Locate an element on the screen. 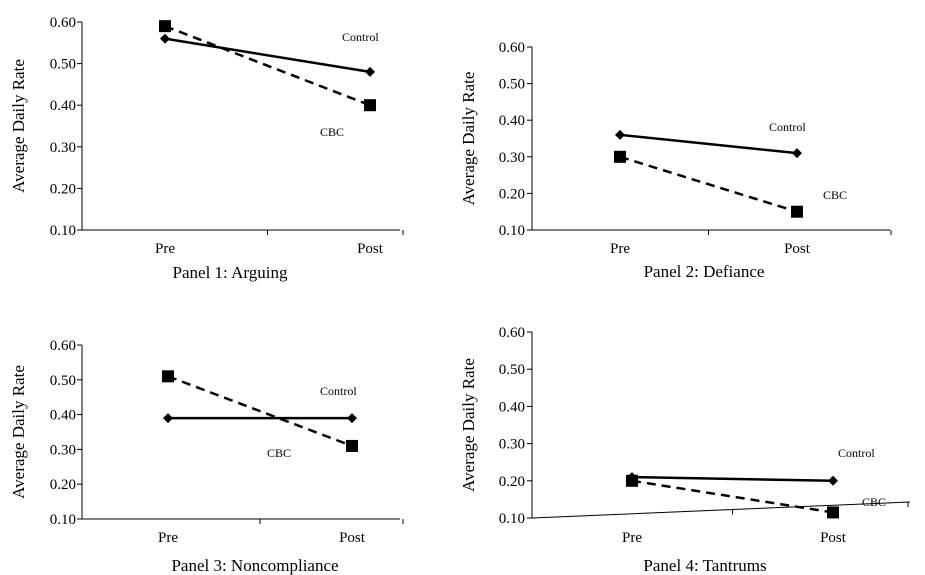 This screenshot has width=925, height=575. panel-caption: Panel 2: Defiance is located at coordinates (704, 271).